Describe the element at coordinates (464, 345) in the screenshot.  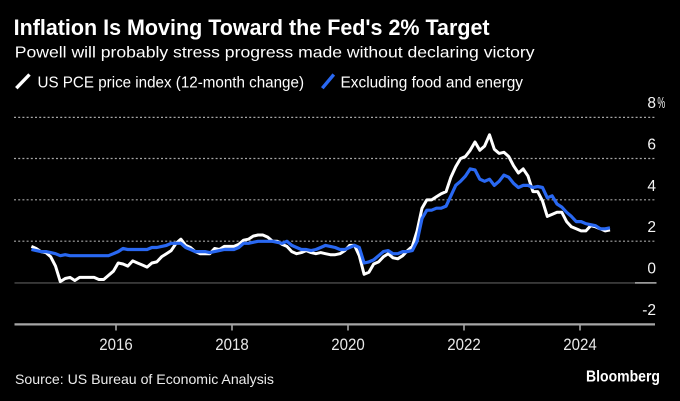
I see `svg-text: 2022` at that location.